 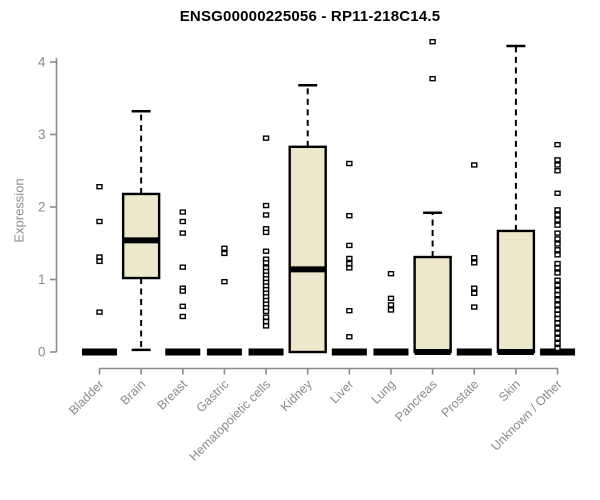 What do you see at coordinates (172, 395) in the screenshot?
I see `x-tick-label: Breast` at bounding box center [172, 395].